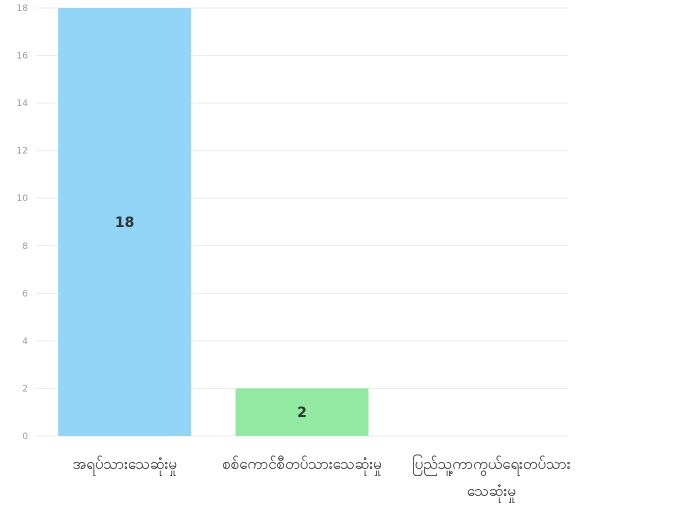 The image size is (691, 511). What do you see at coordinates (301, 465) in the screenshot?
I see `x-tick-label: စစ်ကောင်စီတပ်သားသေဆုံးမှု` at bounding box center [301, 465].